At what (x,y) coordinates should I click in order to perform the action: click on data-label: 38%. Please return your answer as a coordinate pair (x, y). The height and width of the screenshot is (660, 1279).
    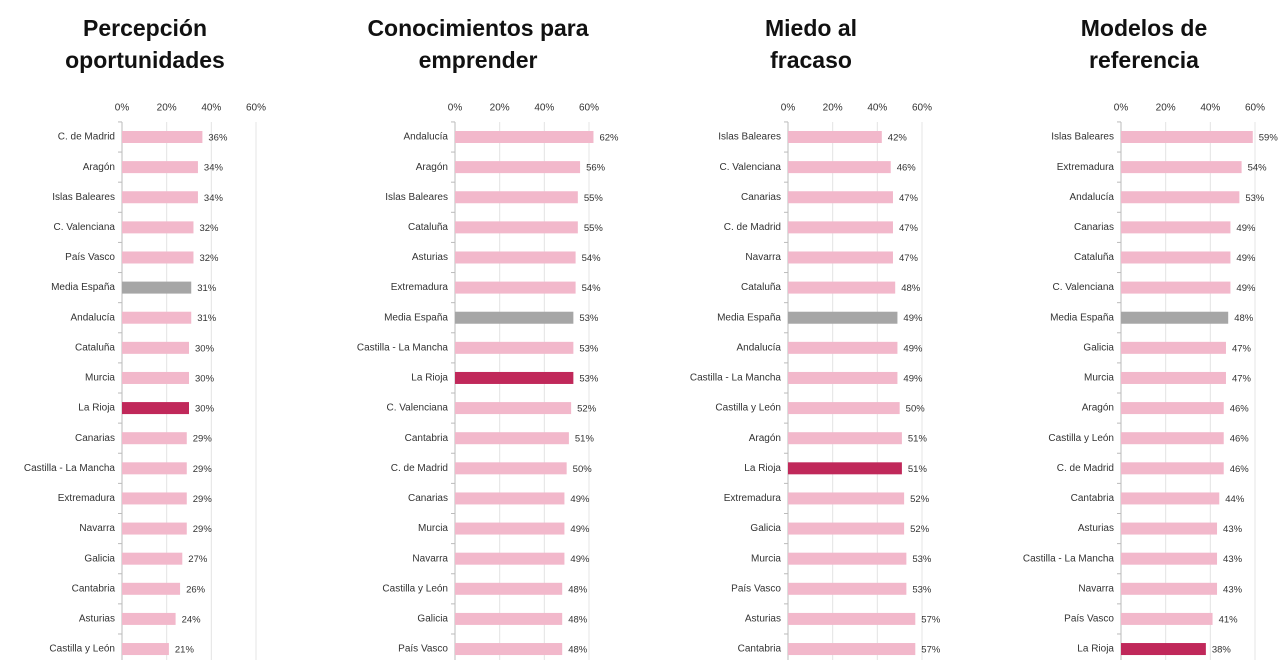
    Looking at the image, I should click on (1222, 650).